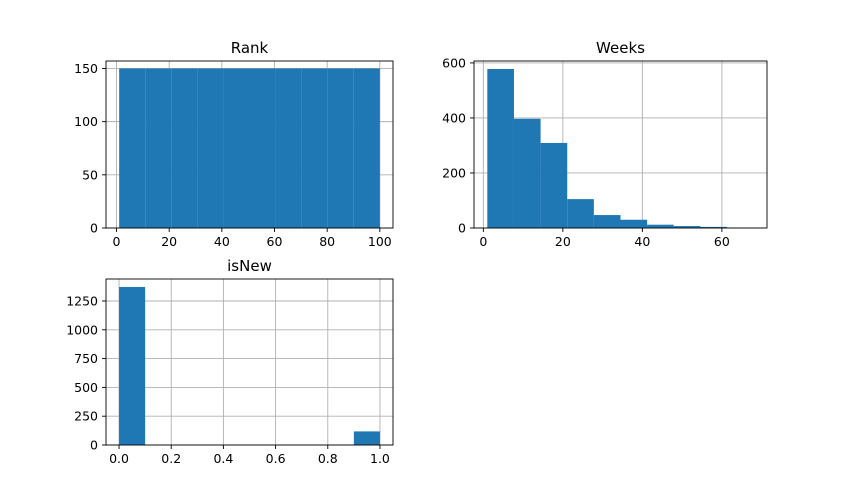 The width and height of the screenshot is (851, 500). What do you see at coordinates (454, 117) in the screenshot?
I see `weeks-y-tick-label: 400` at bounding box center [454, 117].